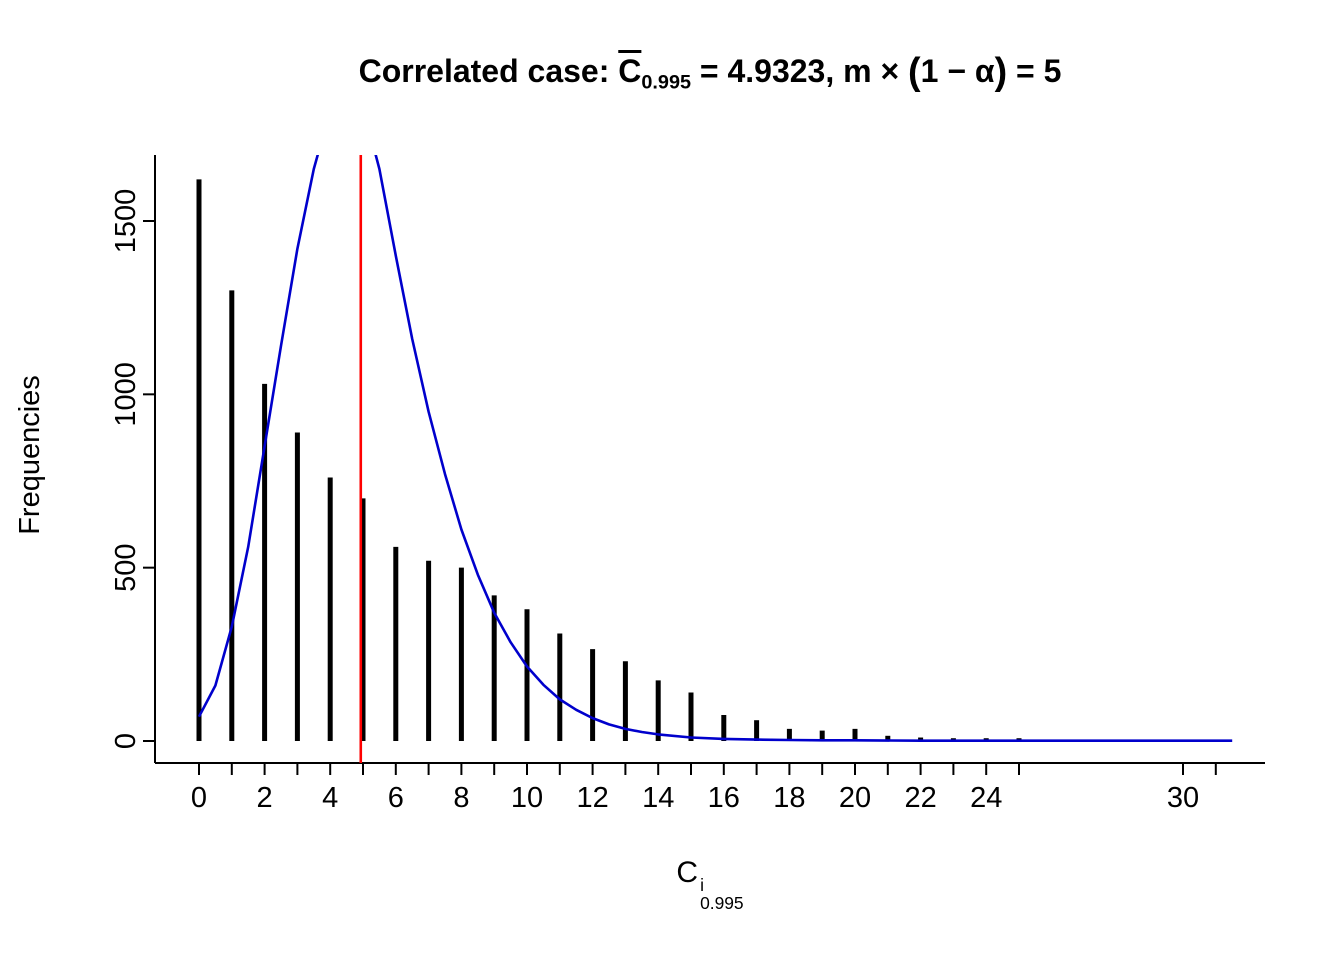  What do you see at coordinates (1183, 798) in the screenshot?
I see `x-tick-label: 30` at bounding box center [1183, 798].